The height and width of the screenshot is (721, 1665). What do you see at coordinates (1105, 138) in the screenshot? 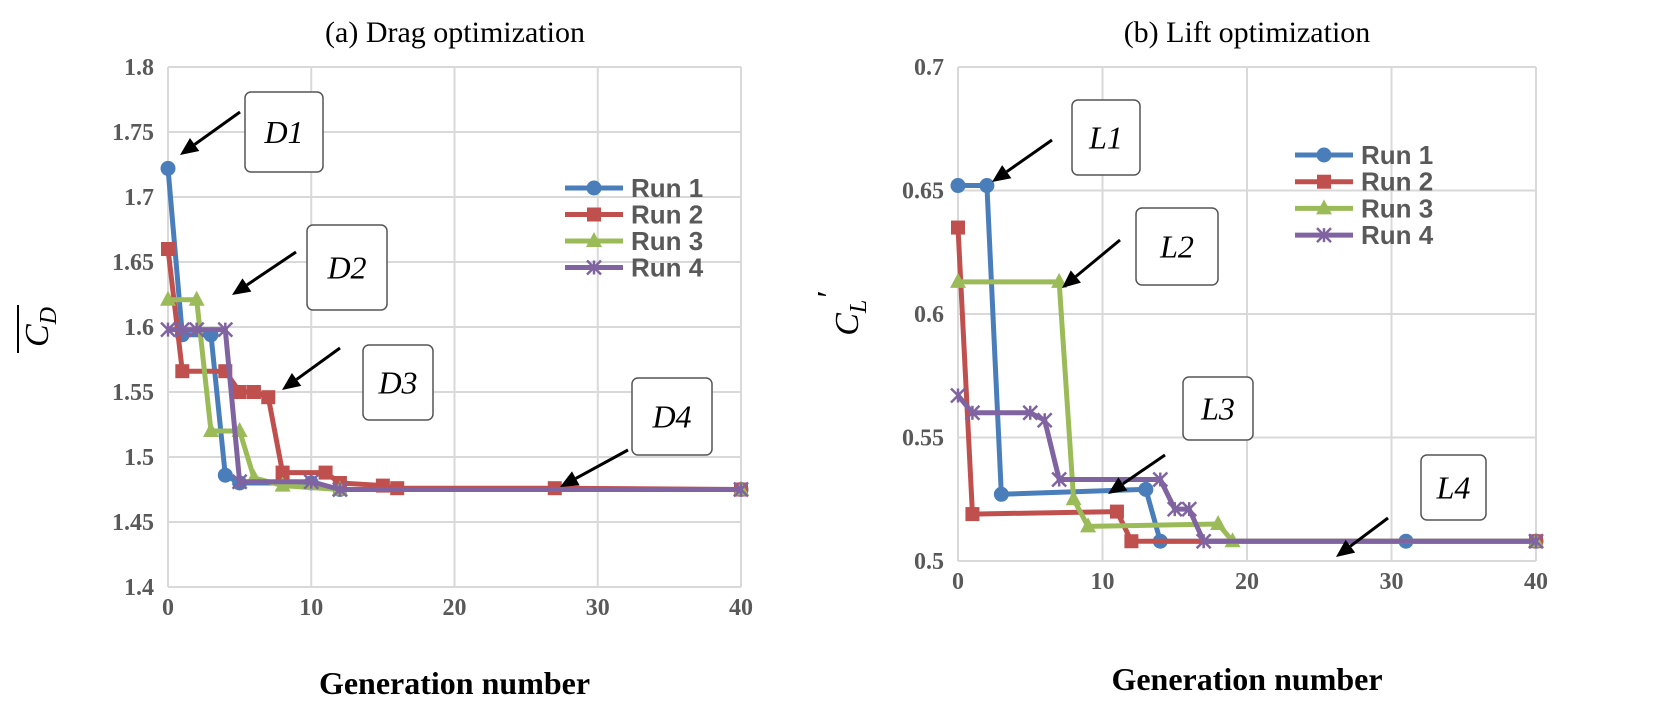
I see `annotation-label: L1` at bounding box center [1105, 138].